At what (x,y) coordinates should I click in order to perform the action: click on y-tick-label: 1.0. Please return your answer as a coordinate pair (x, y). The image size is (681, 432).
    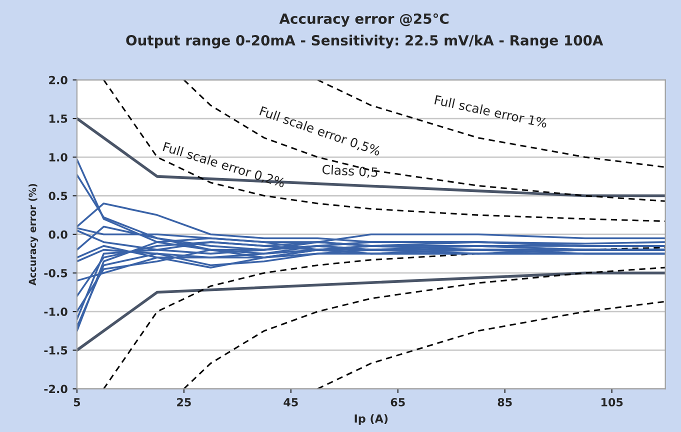
    Looking at the image, I should click on (58, 157).